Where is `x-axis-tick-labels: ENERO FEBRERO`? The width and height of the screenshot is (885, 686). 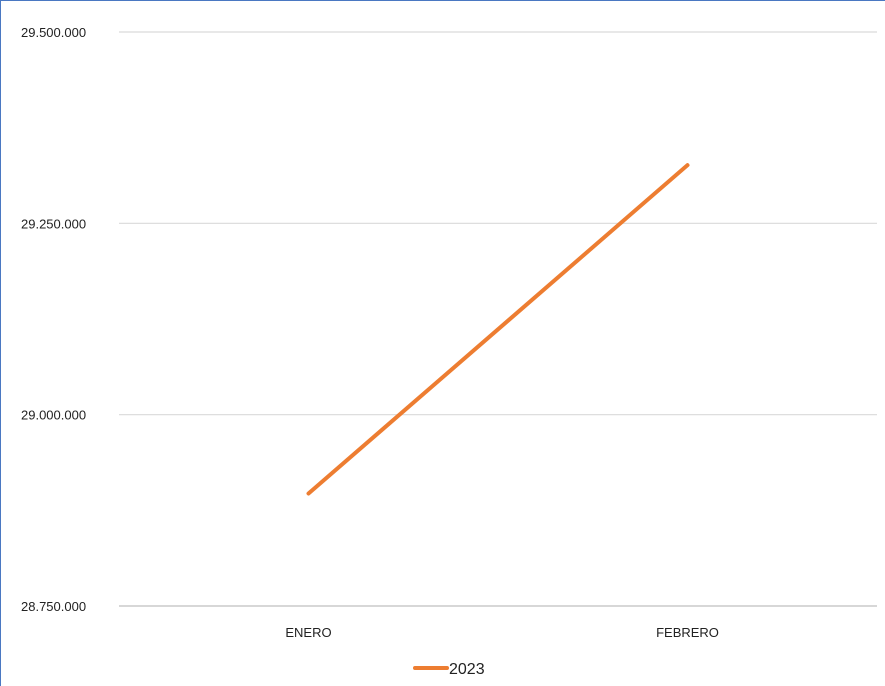 x-axis-tick-labels: ENERO FEBRERO is located at coordinates (502, 632).